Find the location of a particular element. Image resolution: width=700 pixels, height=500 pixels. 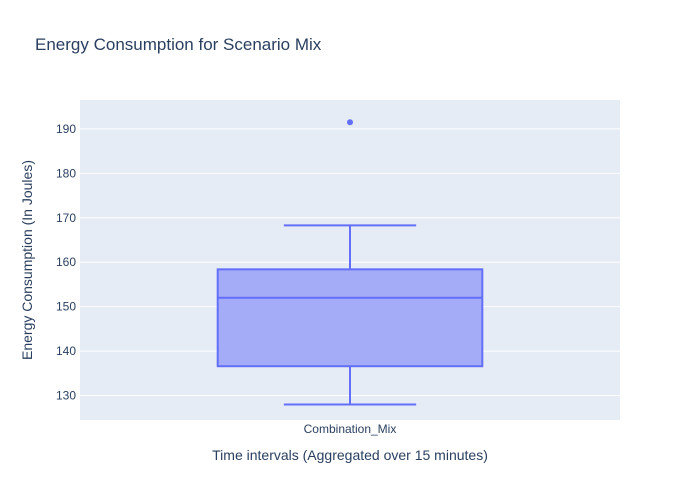

y-tick-label: 130 is located at coordinates (66, 396).